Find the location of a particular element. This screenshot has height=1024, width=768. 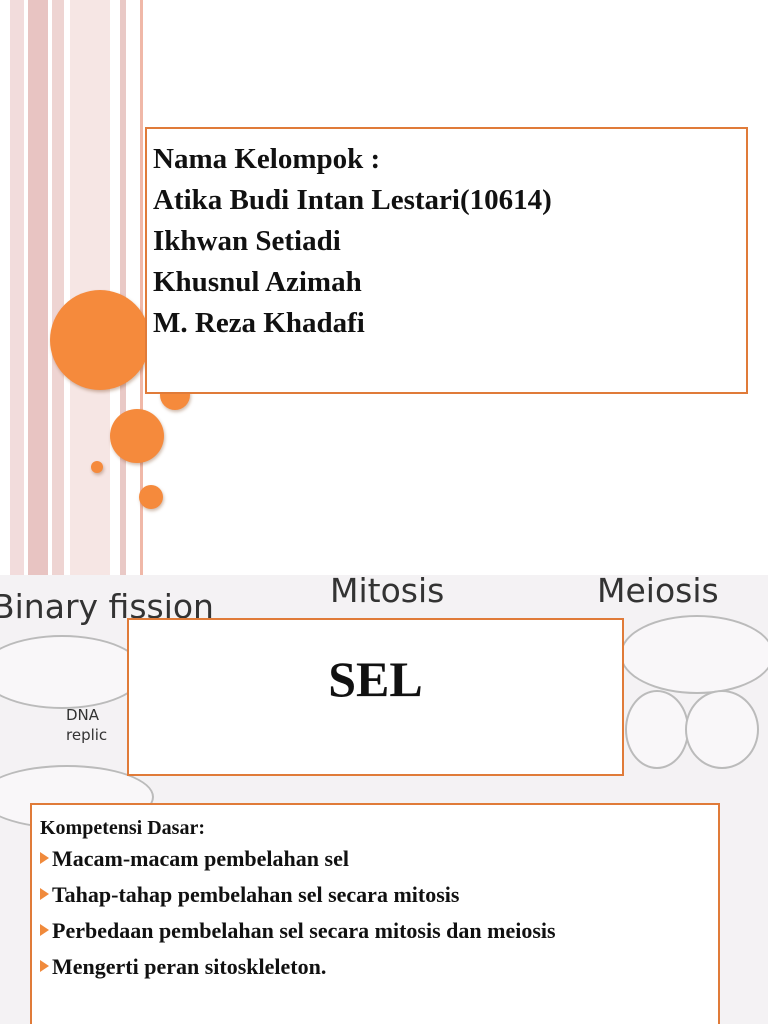

member-name: Atika Budi Intan Lestari(10614) is located at coordinates (352, 200).